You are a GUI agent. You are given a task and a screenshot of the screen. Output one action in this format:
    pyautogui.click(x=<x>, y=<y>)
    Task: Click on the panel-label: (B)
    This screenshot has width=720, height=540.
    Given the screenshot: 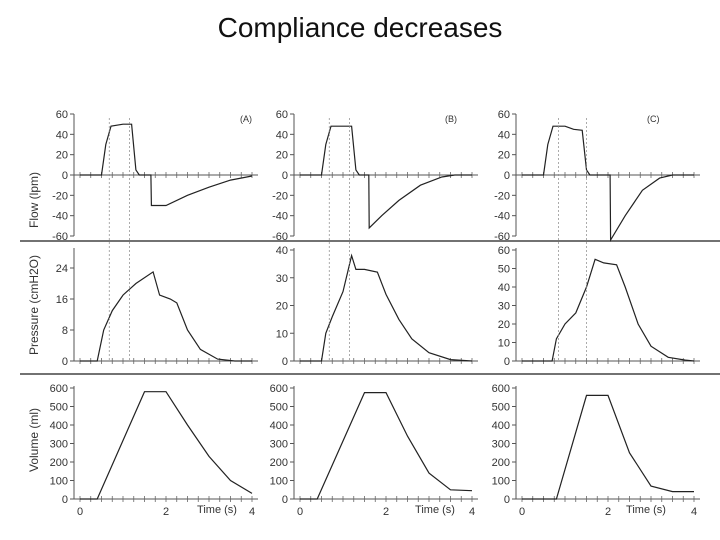 What is the action you would take?
    pyautogui.click(x=451, y=119)
    